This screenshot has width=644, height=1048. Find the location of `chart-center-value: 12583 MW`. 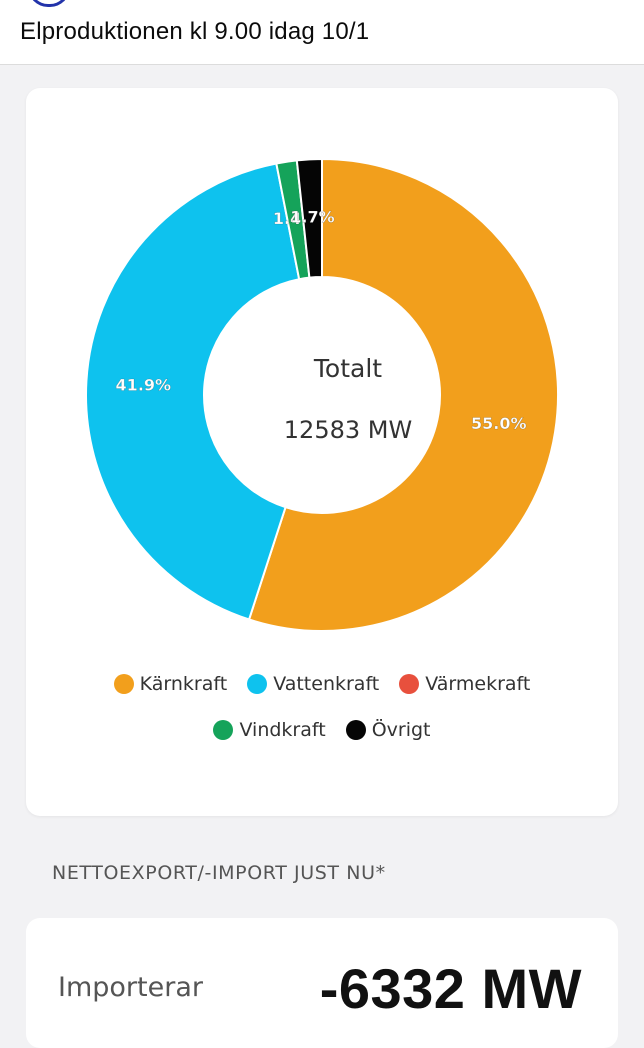

chart-center-value: 12583 MW is located at coordinates (348, 430).